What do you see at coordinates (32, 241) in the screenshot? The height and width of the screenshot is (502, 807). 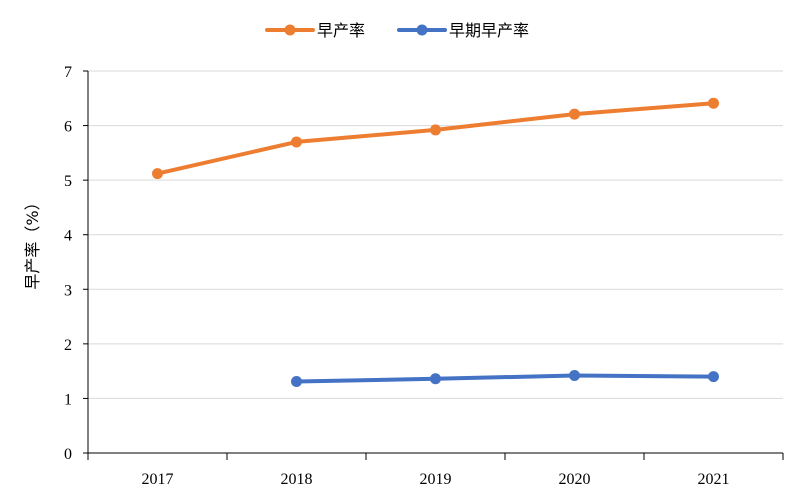 I see `y-axis-label: 早产率（%）` at bounding box center [32, 241].